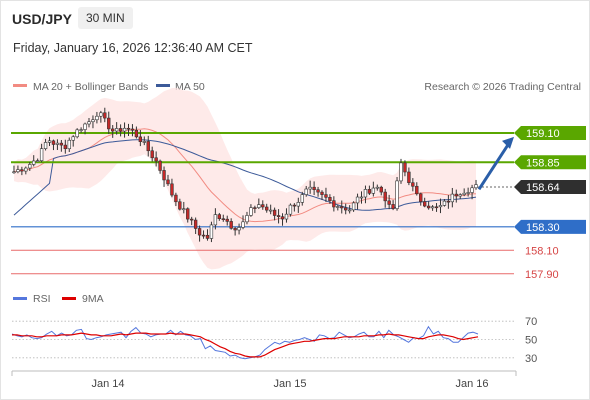  What do you see at coordinates (105, 18) in the screenshot?
I see `timeframe-badge: 30 MIN` at bounding box center [105, 18].